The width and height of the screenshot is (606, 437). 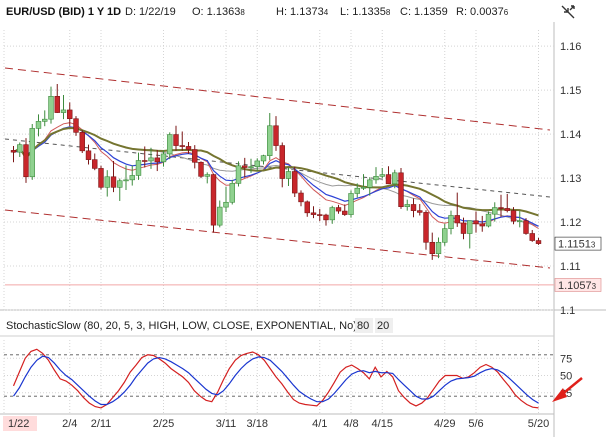 What do you see at coordinates (570, 267) in the screenshot?
I see `price-tick-label: 1.11` at bounding box center [570, 267].